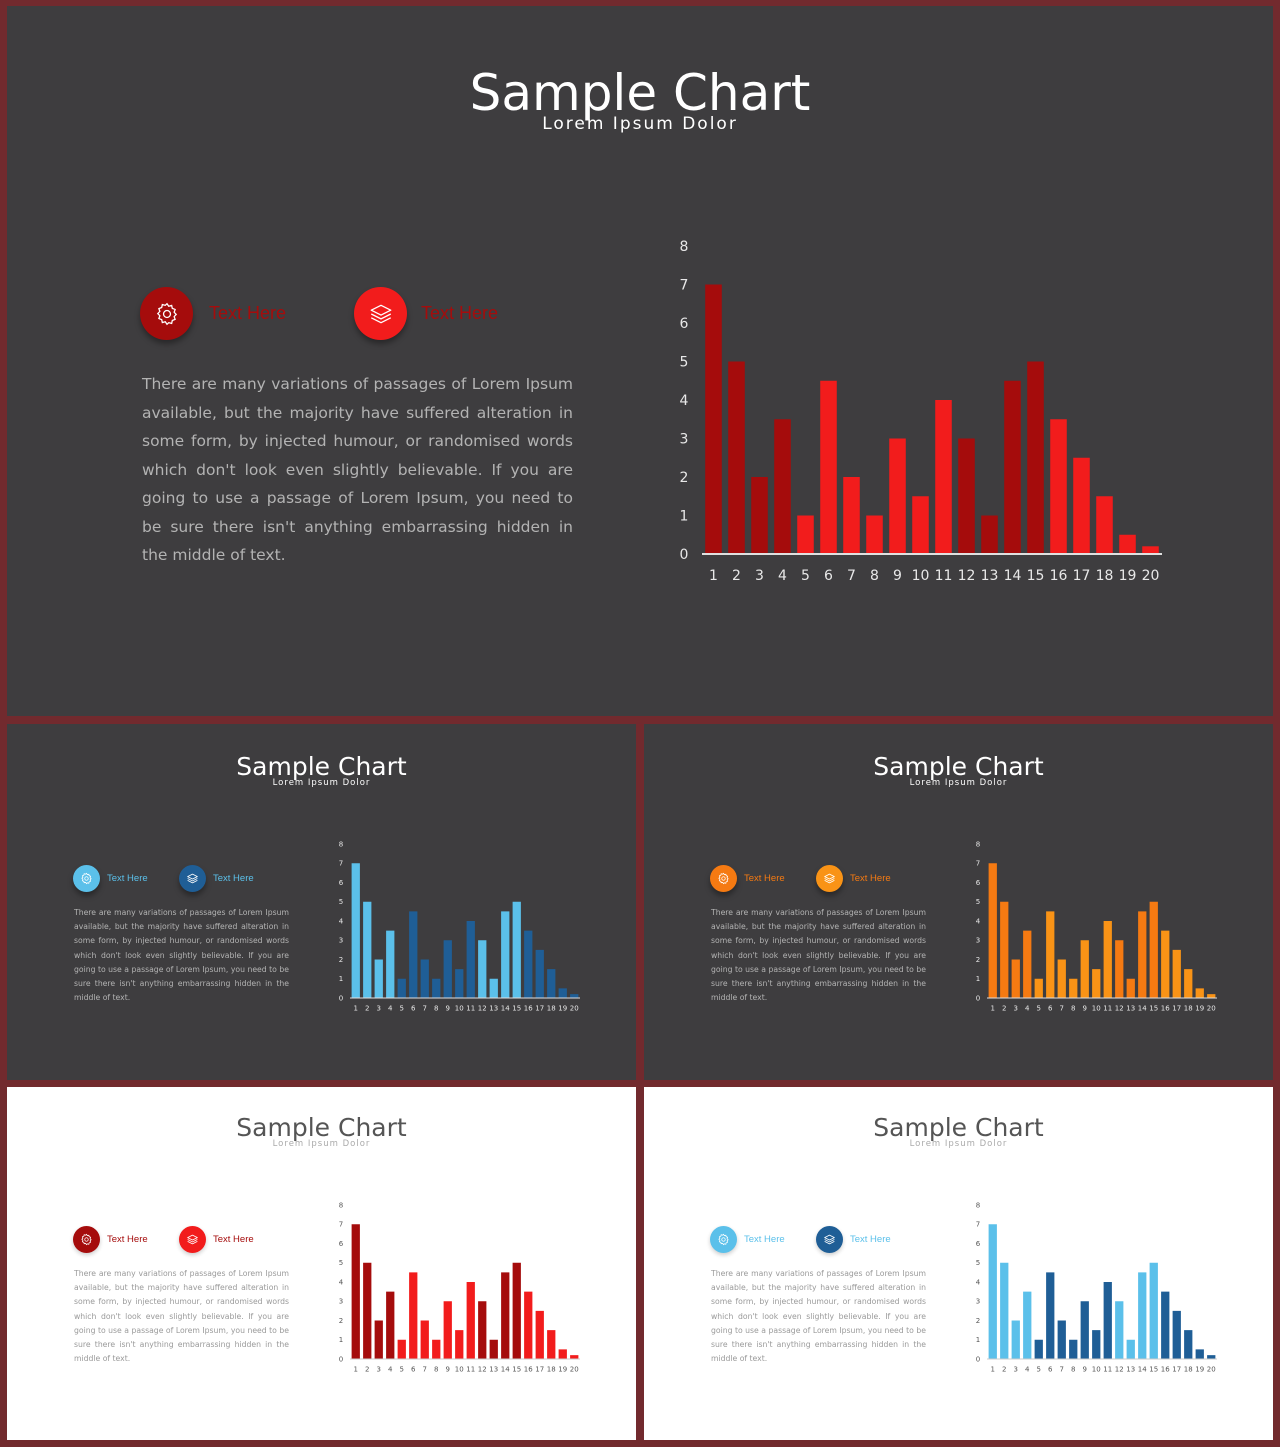 This screenshot has height=1447, width=1280. I want to click on y-tick-label: 3, so click(978, 941).